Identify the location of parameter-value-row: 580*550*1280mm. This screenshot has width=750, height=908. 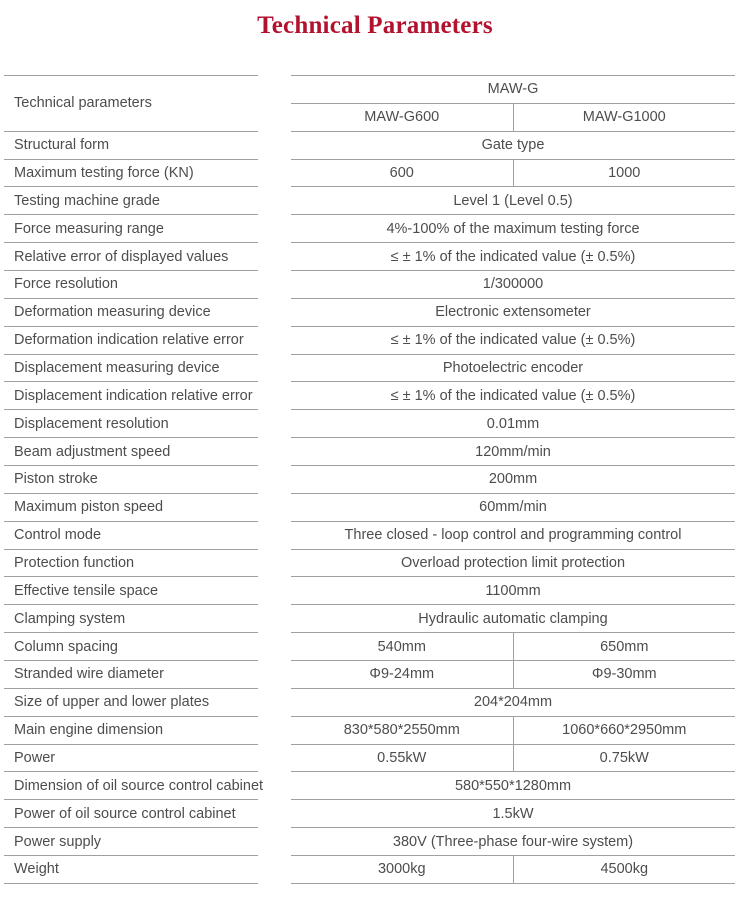
(513, 786).